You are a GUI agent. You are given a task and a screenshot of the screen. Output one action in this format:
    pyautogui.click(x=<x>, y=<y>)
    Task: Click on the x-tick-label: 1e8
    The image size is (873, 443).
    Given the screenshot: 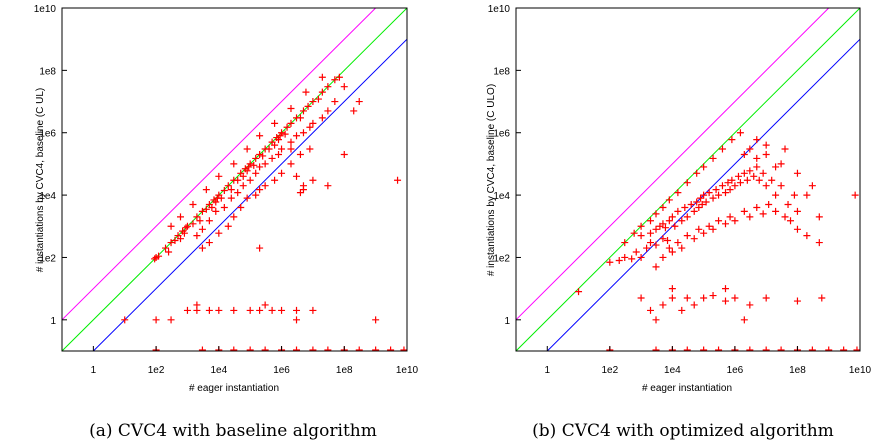 What is the action you would take?
    pyautogui.click(x=797, y=370)
    